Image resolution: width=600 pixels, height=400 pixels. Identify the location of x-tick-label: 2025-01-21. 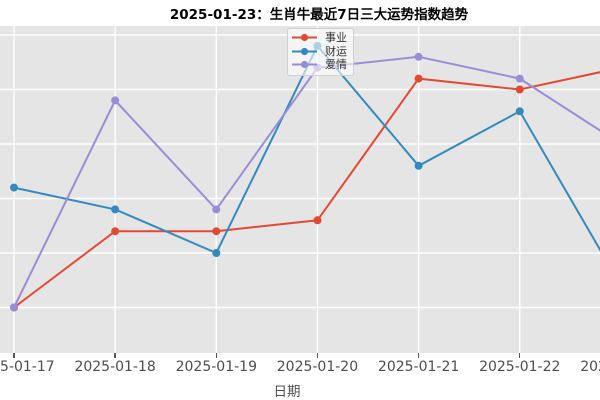
(418, 367).